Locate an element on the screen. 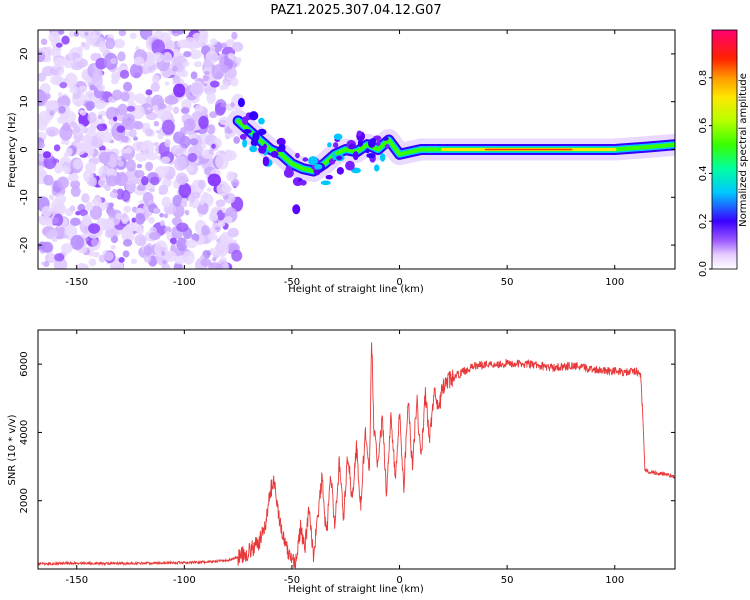  y-tick-label: 10 is located at coordinates (24, 101).